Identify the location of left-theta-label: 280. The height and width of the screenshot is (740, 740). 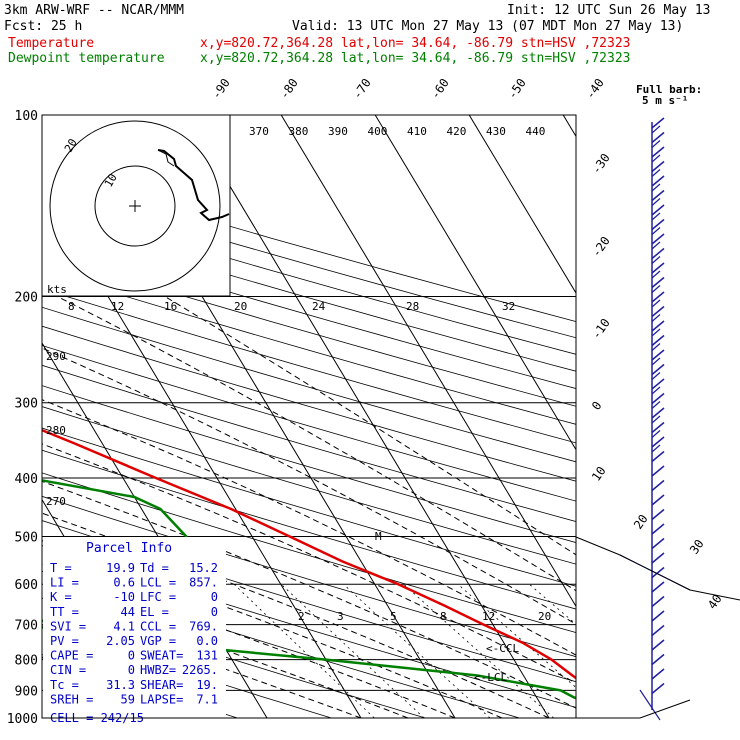
(56, 430).